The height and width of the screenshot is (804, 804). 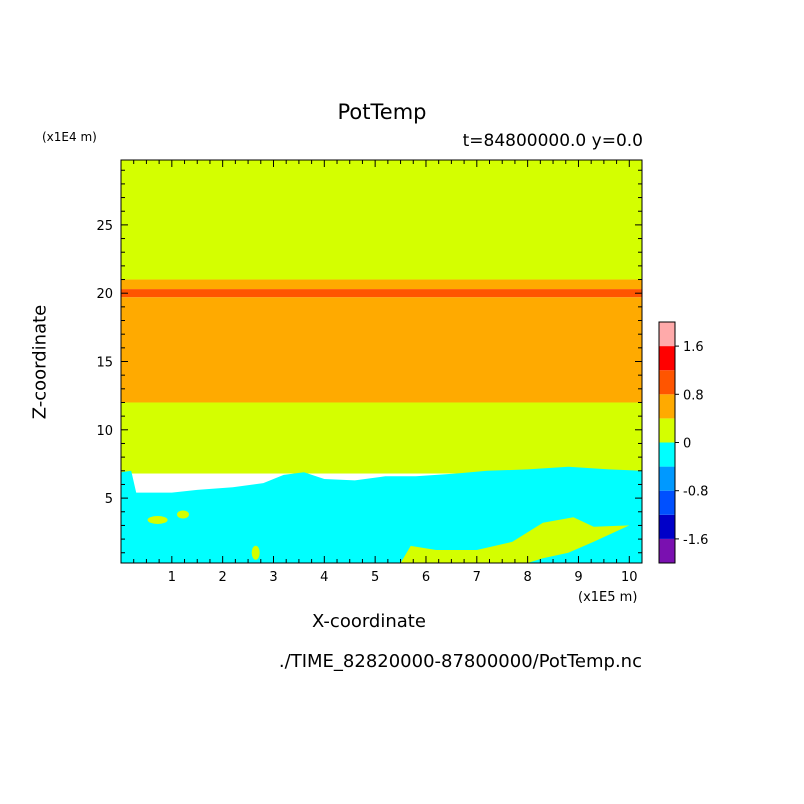 What do you see at coordinates (109, 499) in the screenshot?
I see `y-tick-label: 5` at bounding box center [109, 499].